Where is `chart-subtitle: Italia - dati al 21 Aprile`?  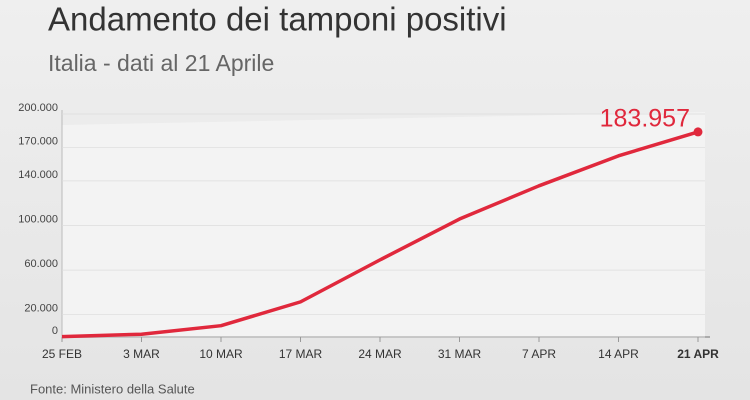
chart-subtitle: Italia - dati al 21 Aprile is located at coordinates (161, 63).